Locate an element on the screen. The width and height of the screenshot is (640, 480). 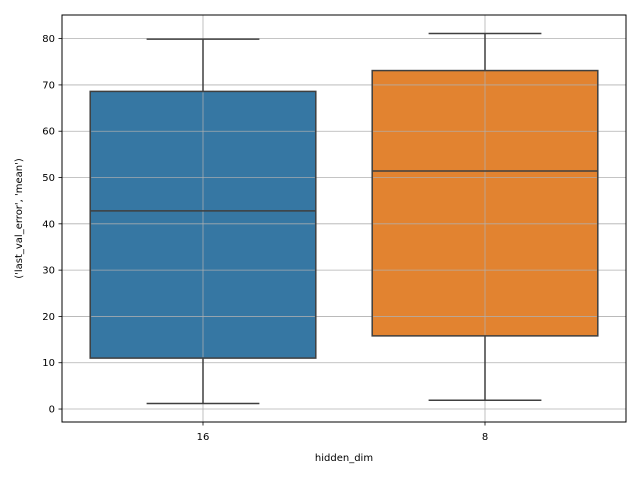
y-tick-label: 40 is located at coordinates (48, 224).